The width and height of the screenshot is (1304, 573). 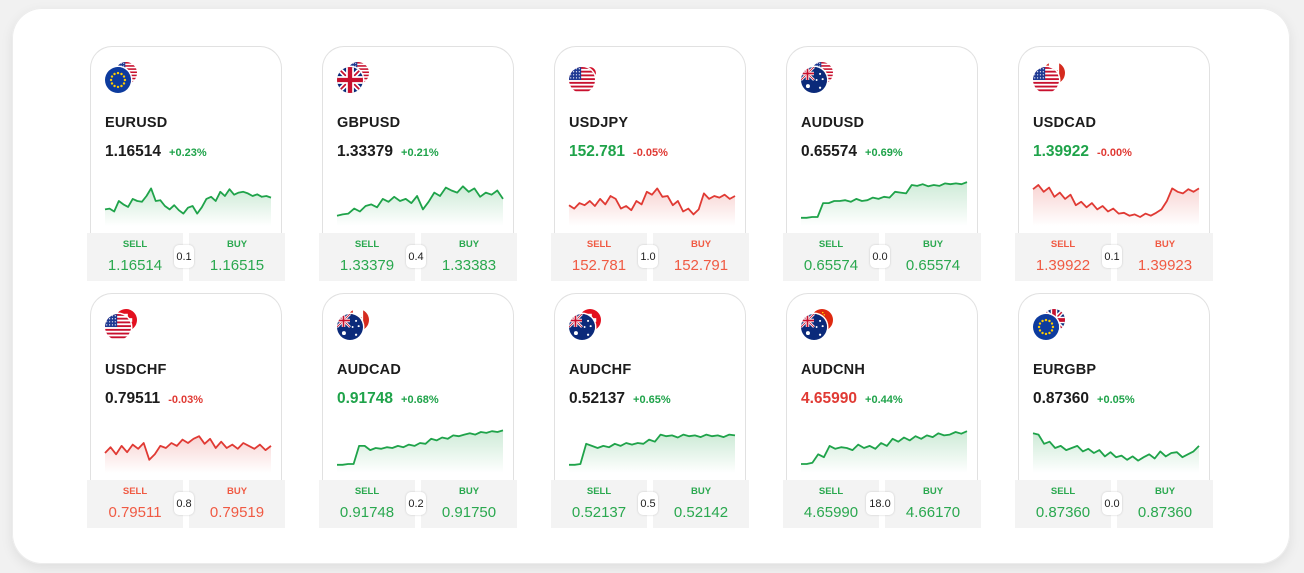 I want to click on price-change: +0.44%, so click(x=884, y=400).